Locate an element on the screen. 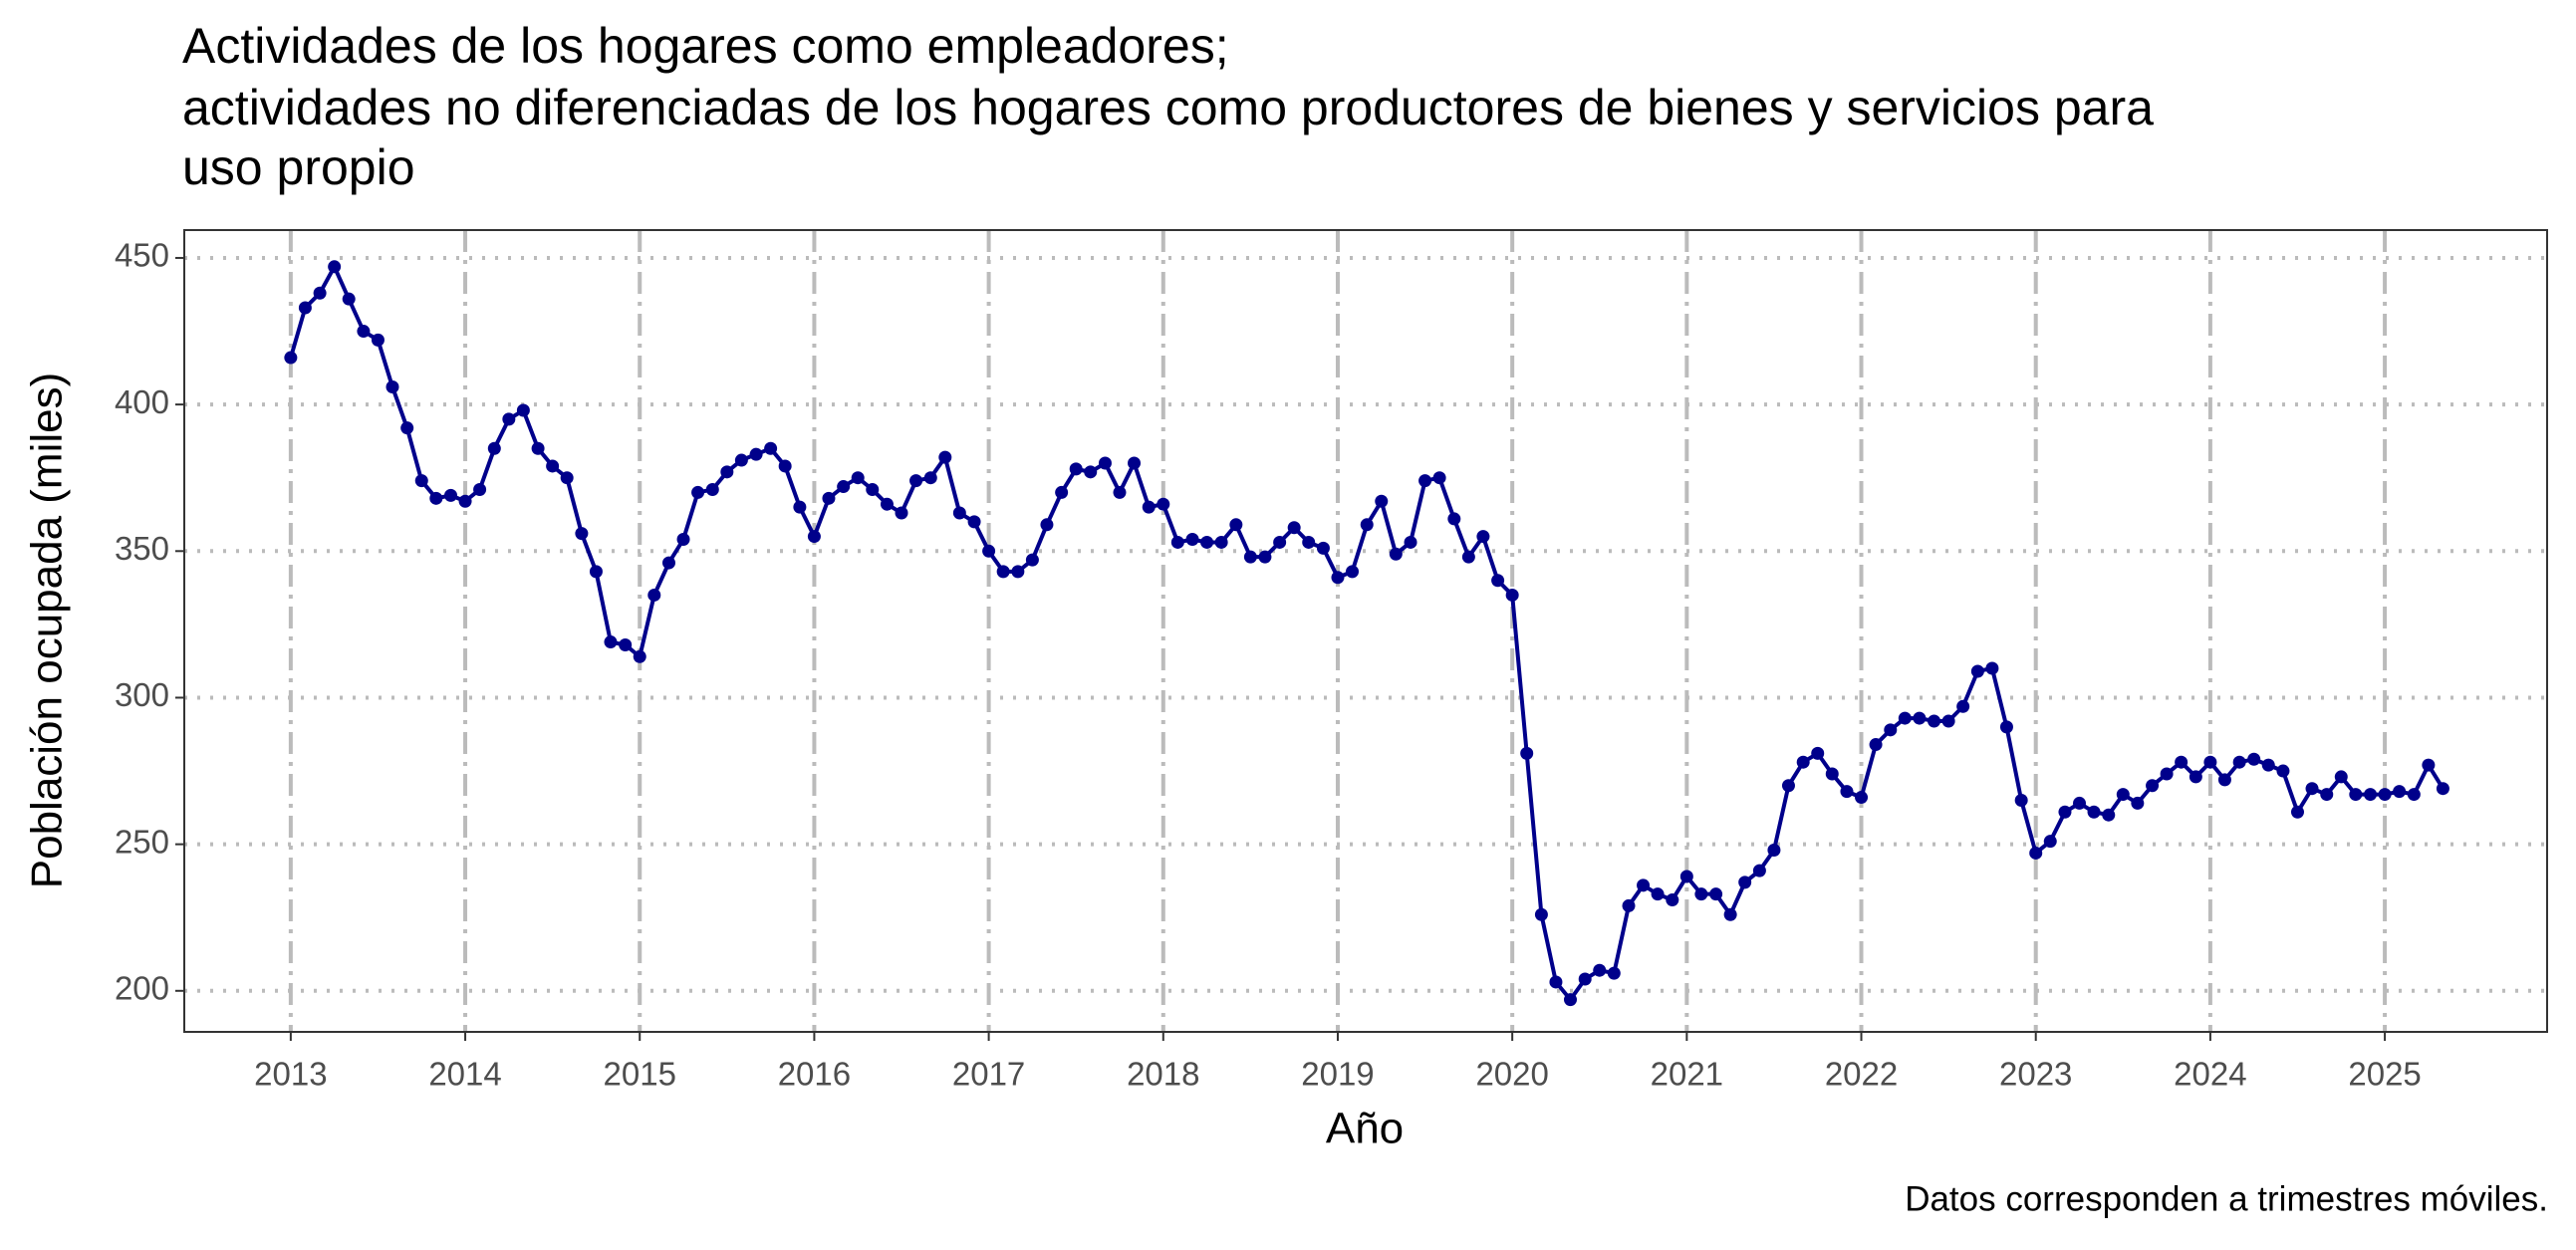  x-tick-label: 2021 is located at coordinates (1687, 1074).